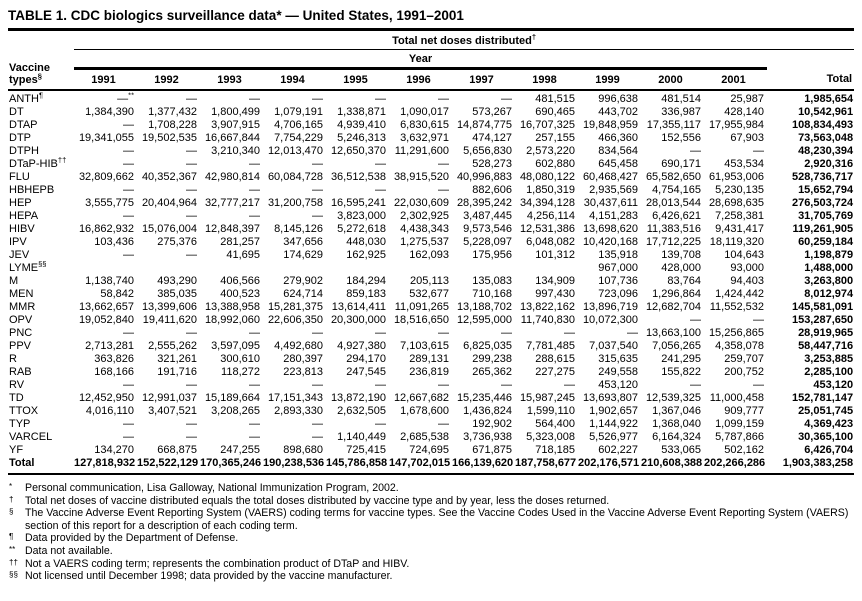 Image resolution: width=862 pixels, height=601 pixels. What do you see at coordinates (613, 437) in the screenshot?
I see `dose-cell: 5,526,977` at bounding box center [613, 437].